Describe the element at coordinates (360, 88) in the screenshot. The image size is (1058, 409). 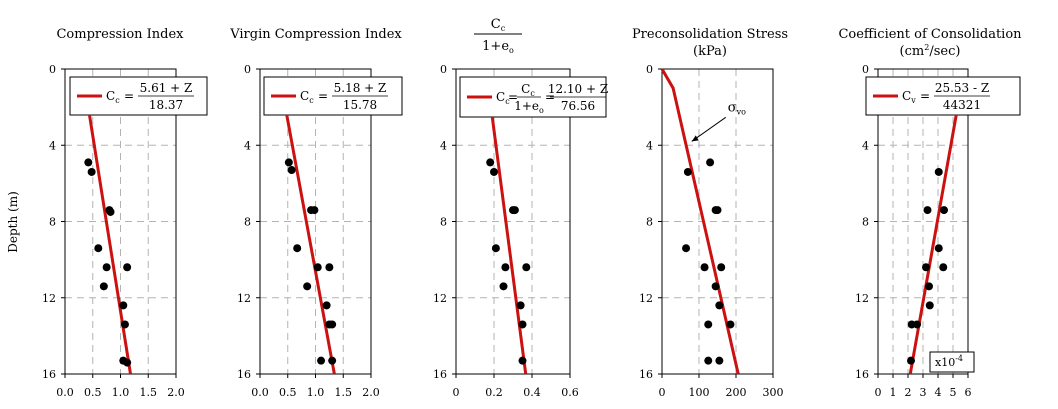
I see `legend-numerator: 5.18 + Z` at that location.